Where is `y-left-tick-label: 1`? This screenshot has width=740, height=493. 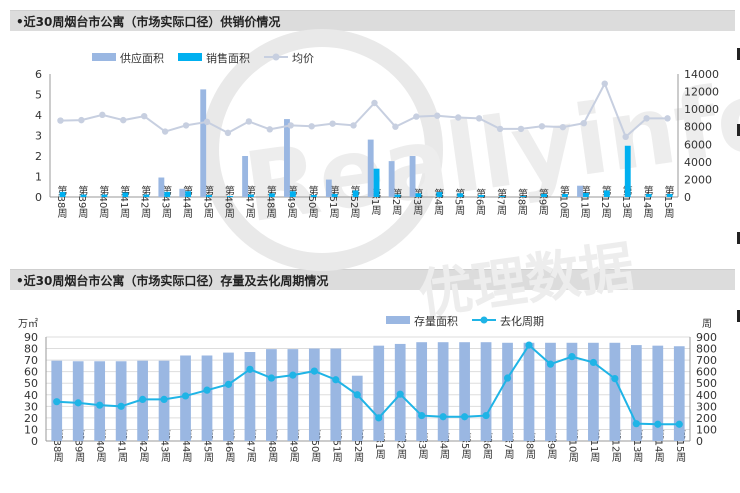
y-left-tick-label: 1 is located at coordinates (38, 177).